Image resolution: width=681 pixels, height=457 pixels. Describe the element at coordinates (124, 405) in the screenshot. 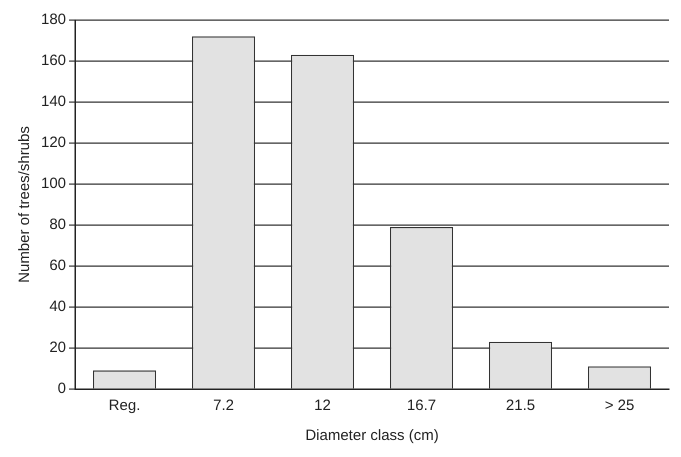

I see `x-tick-label: Reg.` at that location.